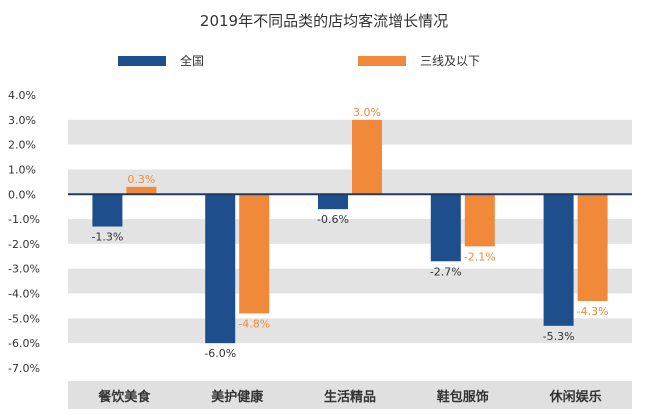 The width and height of the screenshot is (648, 417). Describe the element at coordinates (107, 237) in the screenshot. I see `data-label-national: -1.3%` at that location.